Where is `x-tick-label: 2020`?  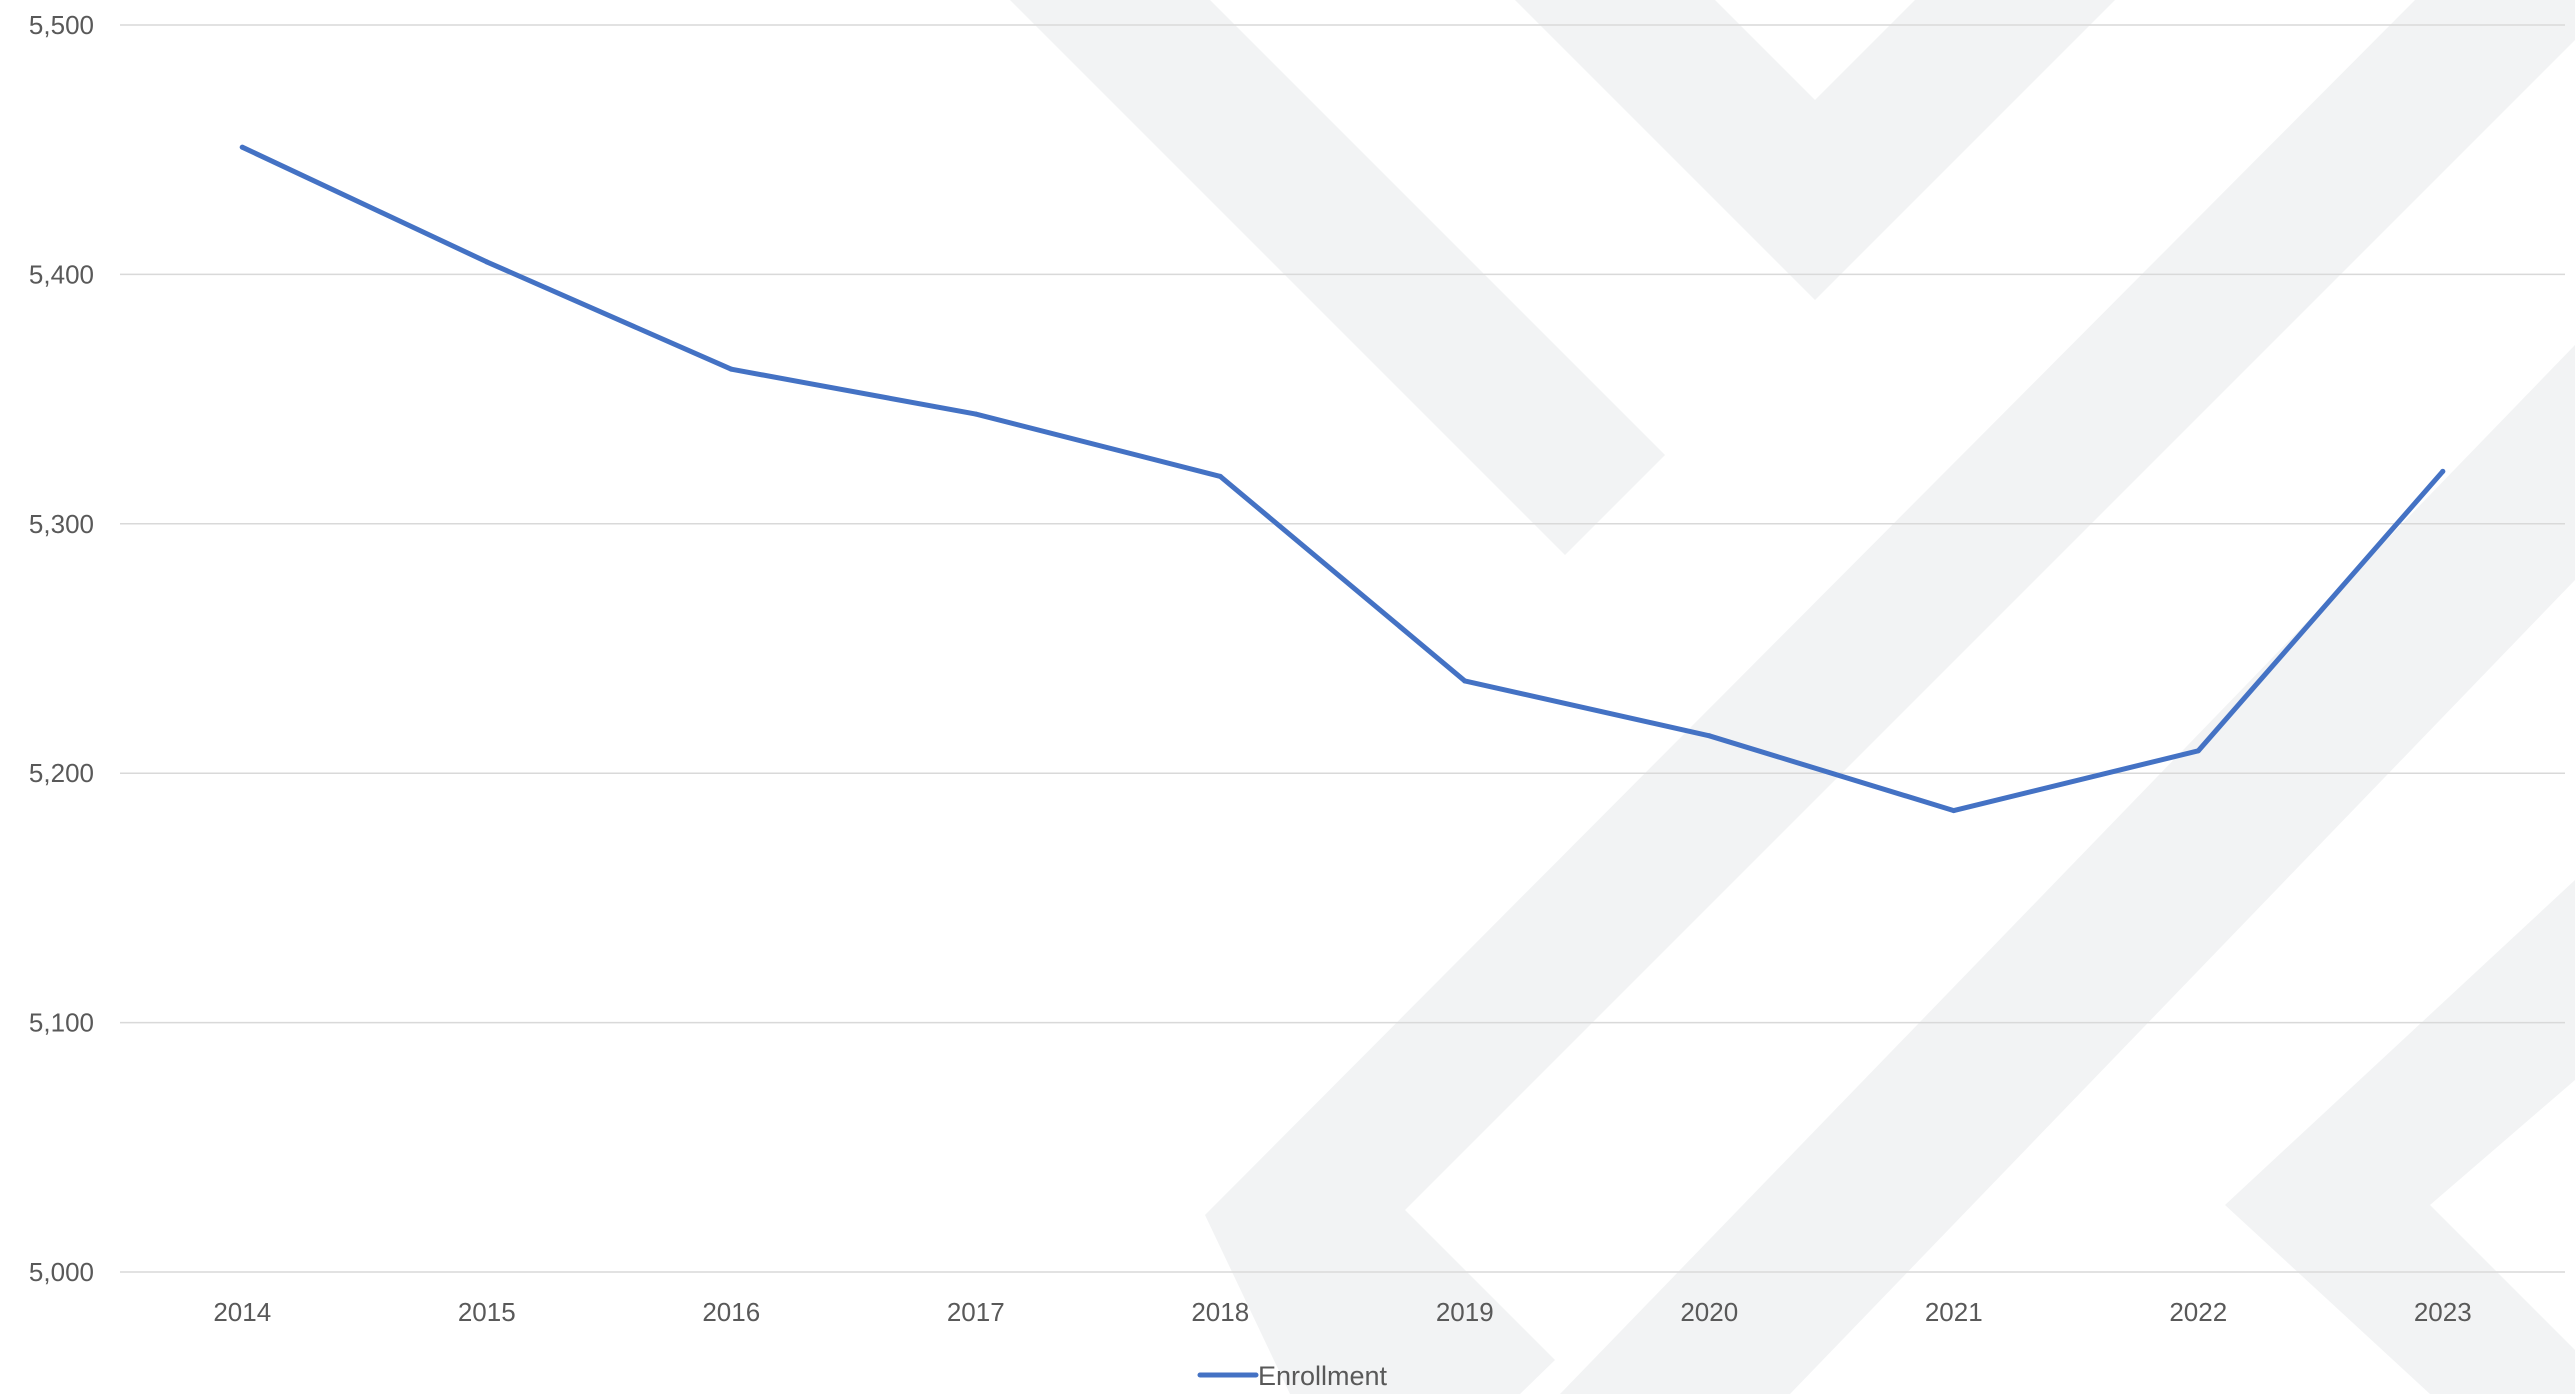
x-tick-label: 2020 is located at coordinates (1709, 1312).